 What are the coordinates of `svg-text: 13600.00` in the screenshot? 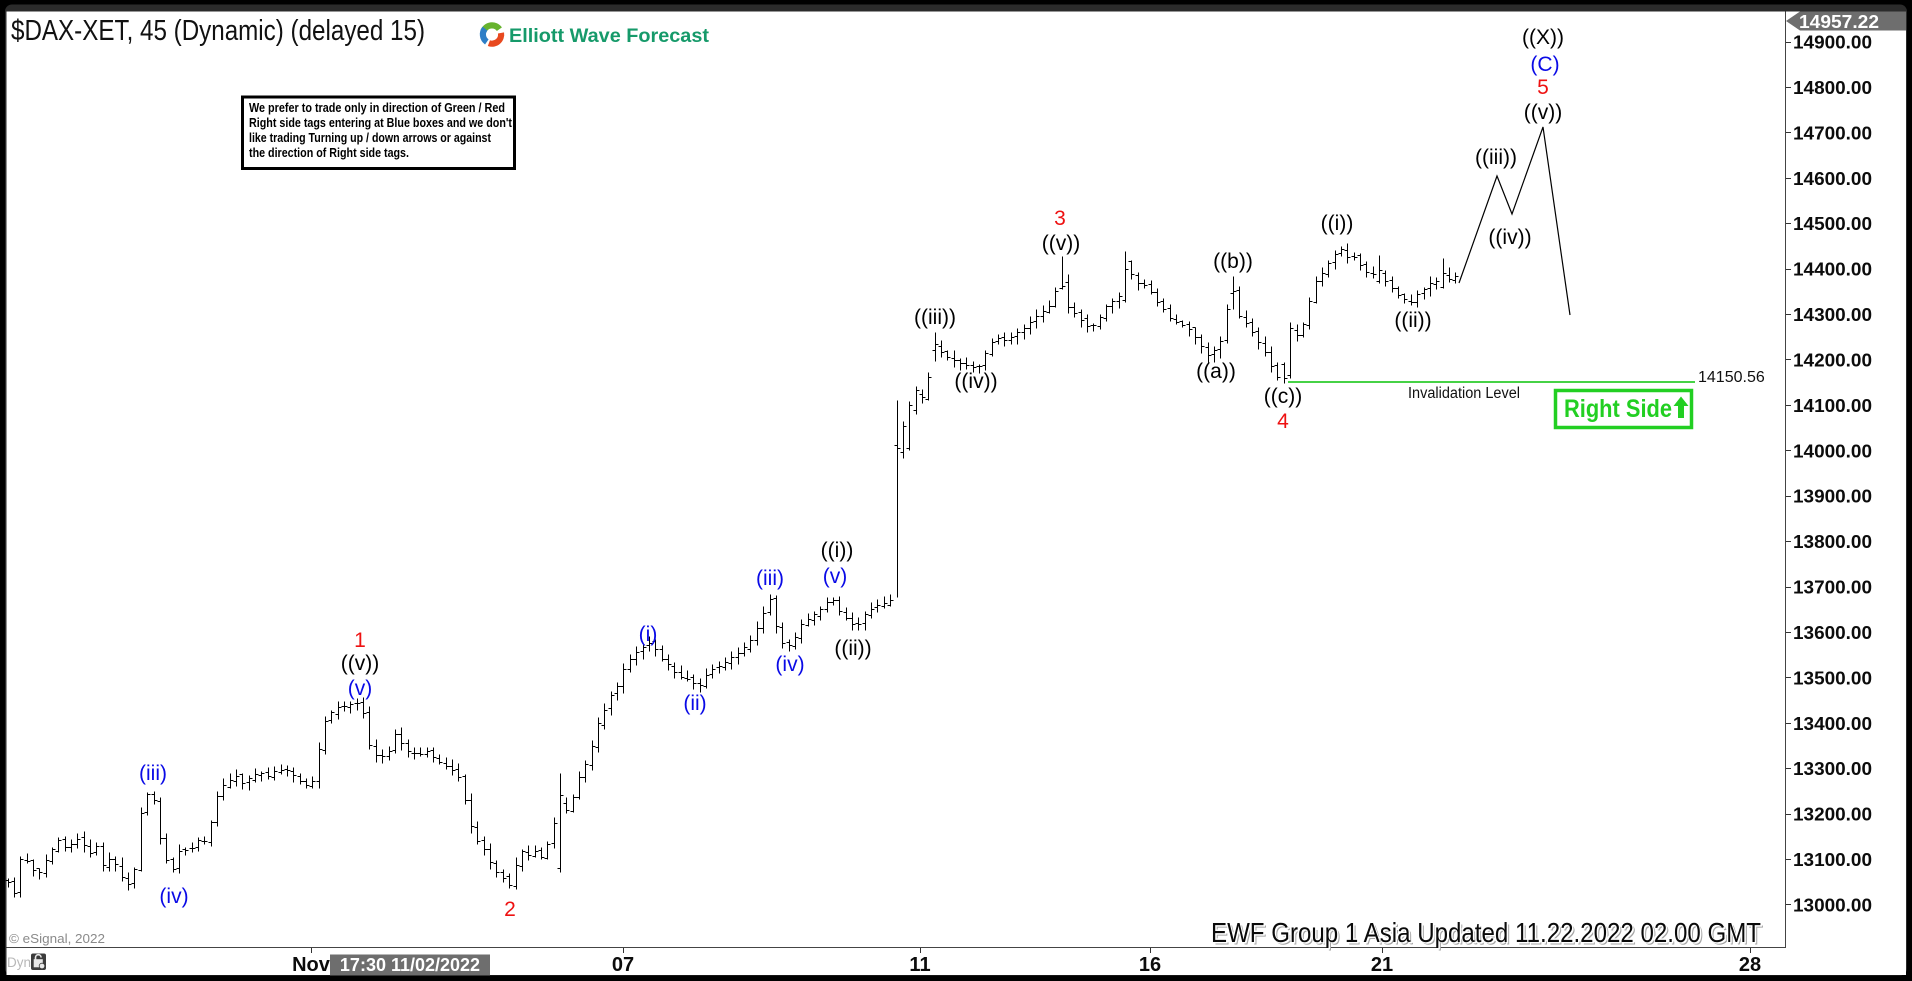 It's located at (1832, 632).